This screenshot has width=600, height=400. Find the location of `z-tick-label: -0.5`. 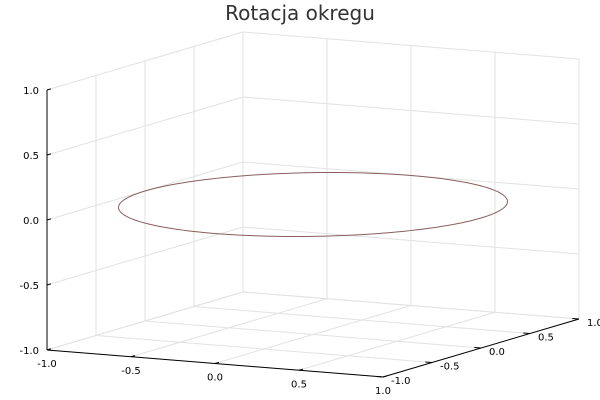

z-tick-label: -0.5 is located at coordinates (29, 286).